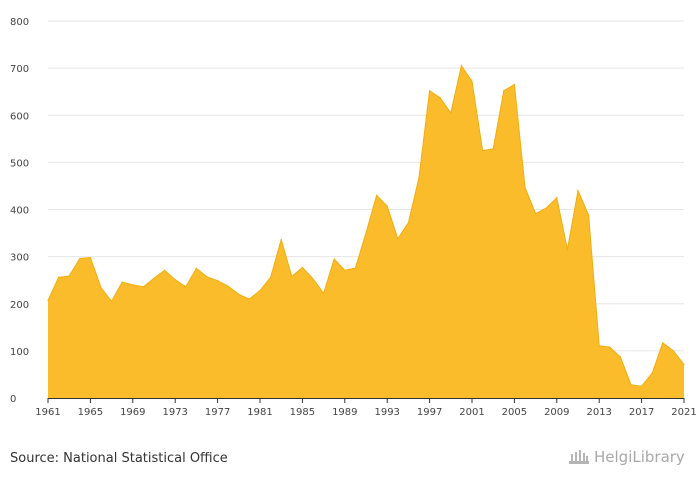 Image resolution: width=700 pixels, height=483 pixels. Describe the element at coordinates (19, 258) in the screenshot. I see `y-tick-label: 300` at that location.